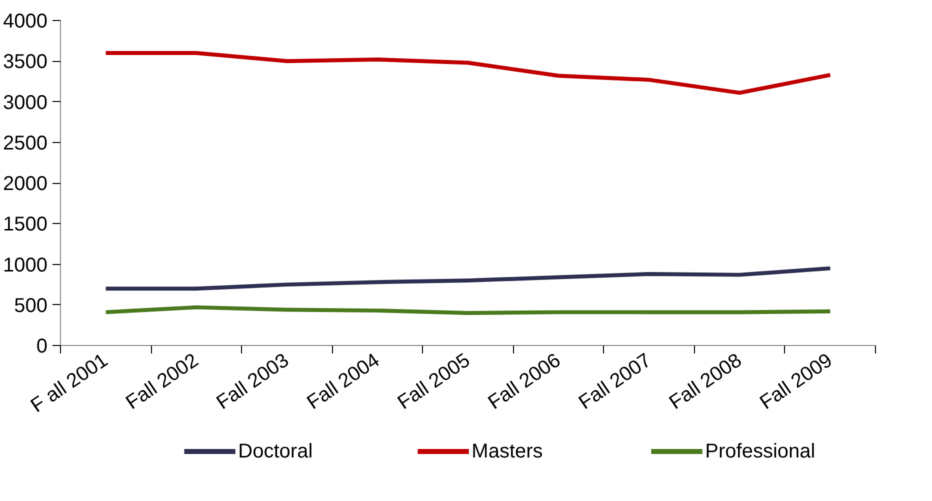  What do you see at coordinates (796, 381) in the screenshot?
I see `x-tick-label: Fall 2009` at bounding box center [796, 381].